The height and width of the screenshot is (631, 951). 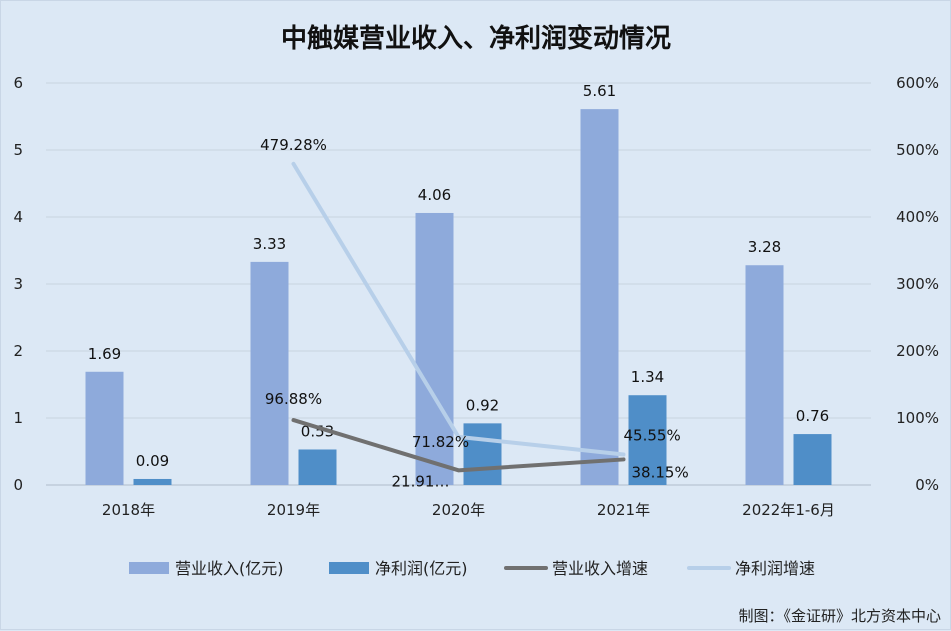 What do you see at coordinates (18, 217) in the screenshot?
I see `left-axis-tick: 4` at bounding box center [18, 217].